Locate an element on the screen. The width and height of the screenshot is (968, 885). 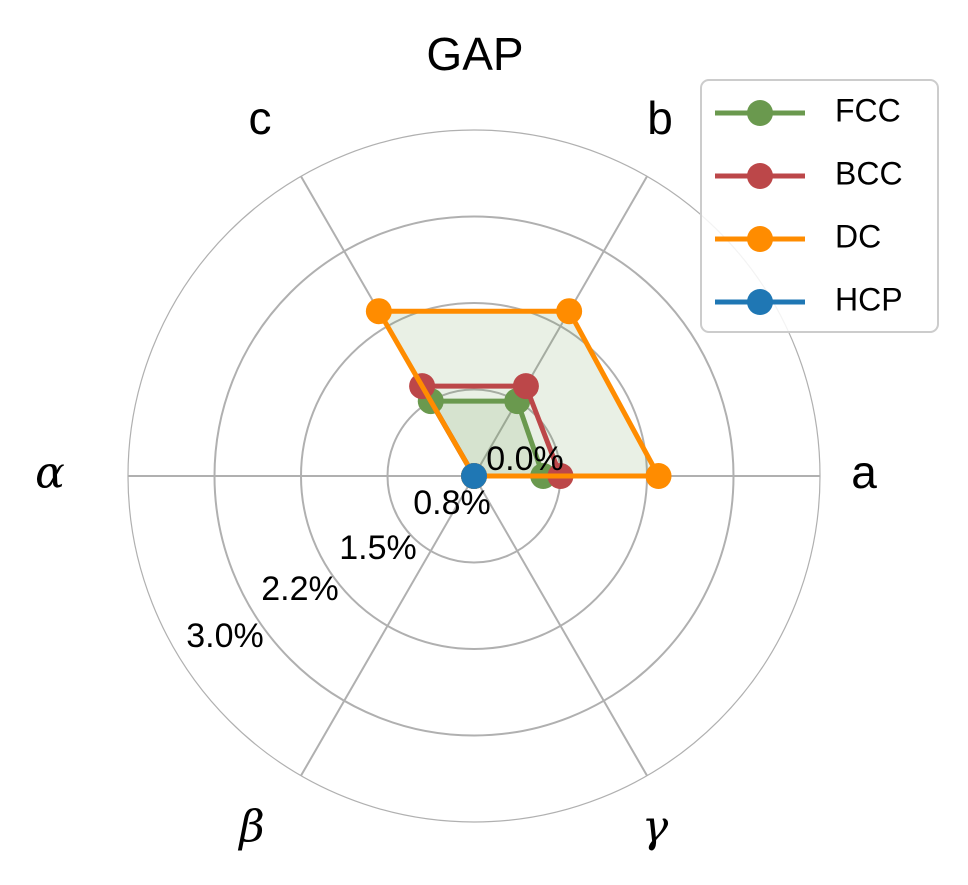
radial-tick-label: 2.2% is located at coordinates (300, 589).